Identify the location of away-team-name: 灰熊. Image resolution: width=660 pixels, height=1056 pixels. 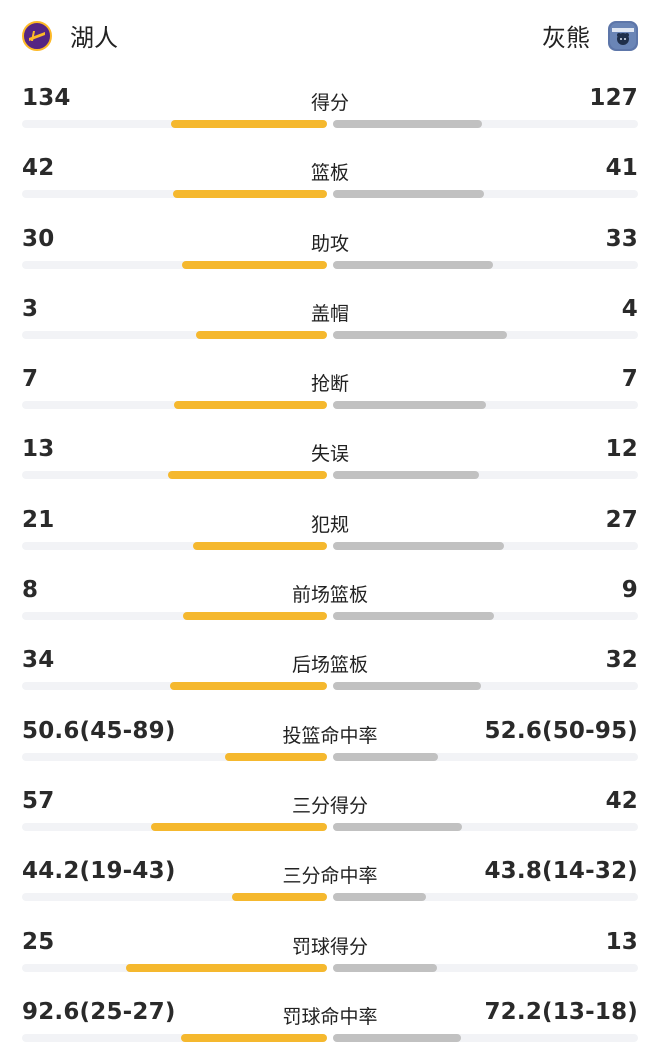
(566, 38).